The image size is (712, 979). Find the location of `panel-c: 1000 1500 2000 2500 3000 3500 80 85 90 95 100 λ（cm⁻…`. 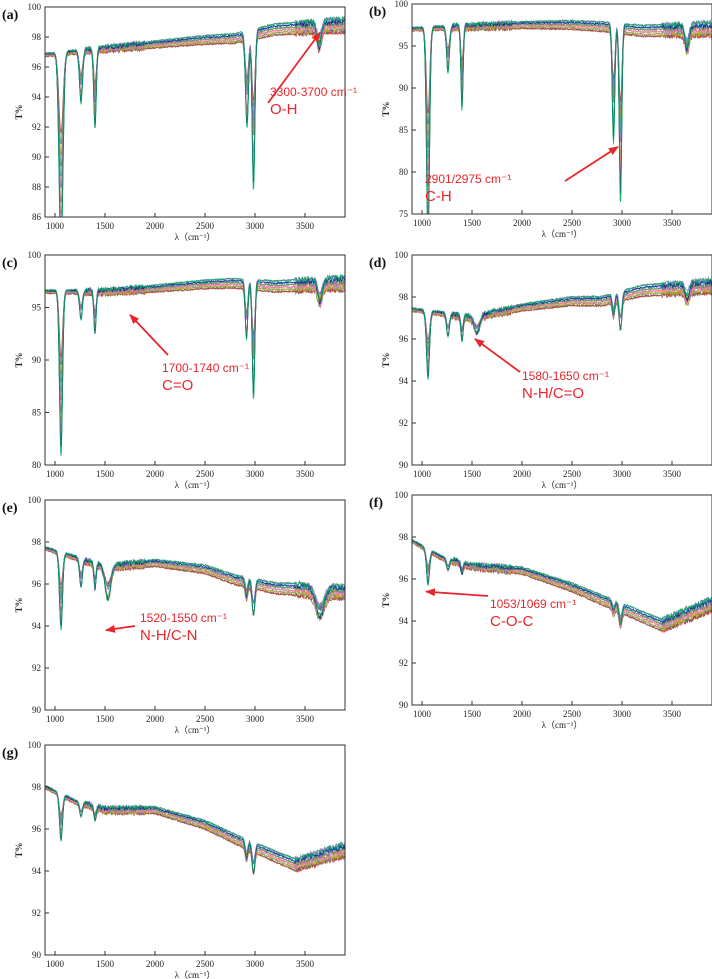

panel-c: 1000 1500 2000 2500 3000 3500 80 85 90 95 100 λ（cm⁻… is located at coordinates (174, 370).